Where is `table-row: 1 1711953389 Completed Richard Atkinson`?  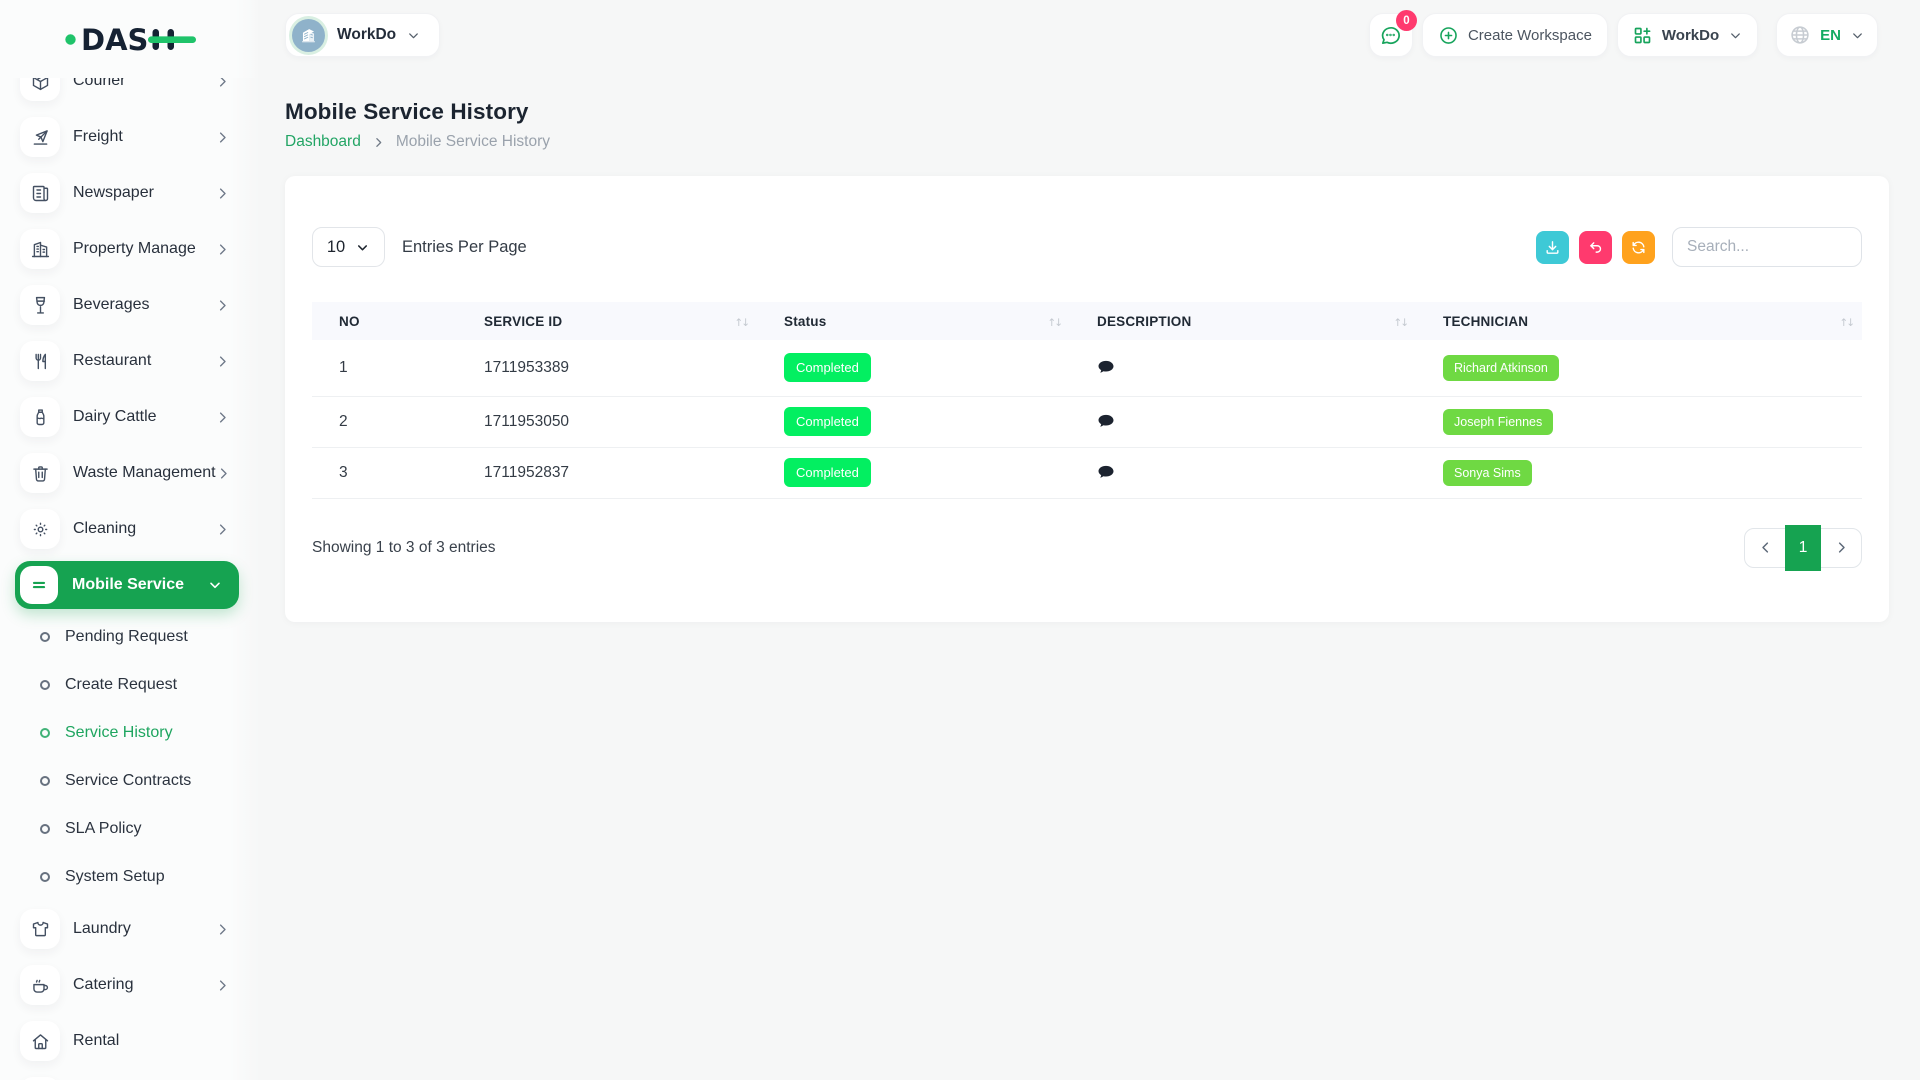 table-row: 1 1711953389 Completed Richard Atkinson is located at coordinates (1087, 368).